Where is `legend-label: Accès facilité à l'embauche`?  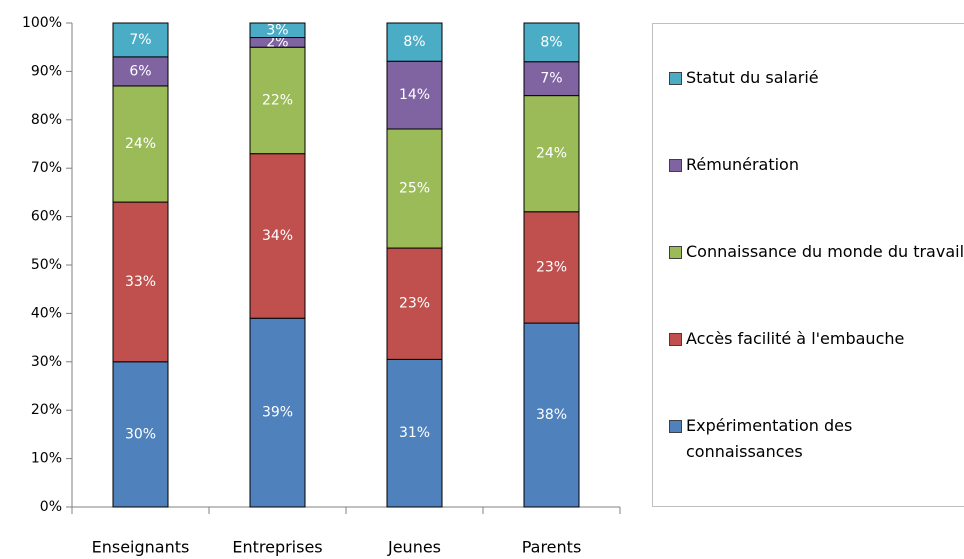 legend-label: Accès facilité à l'embauche is located at coordinates (795, 339).